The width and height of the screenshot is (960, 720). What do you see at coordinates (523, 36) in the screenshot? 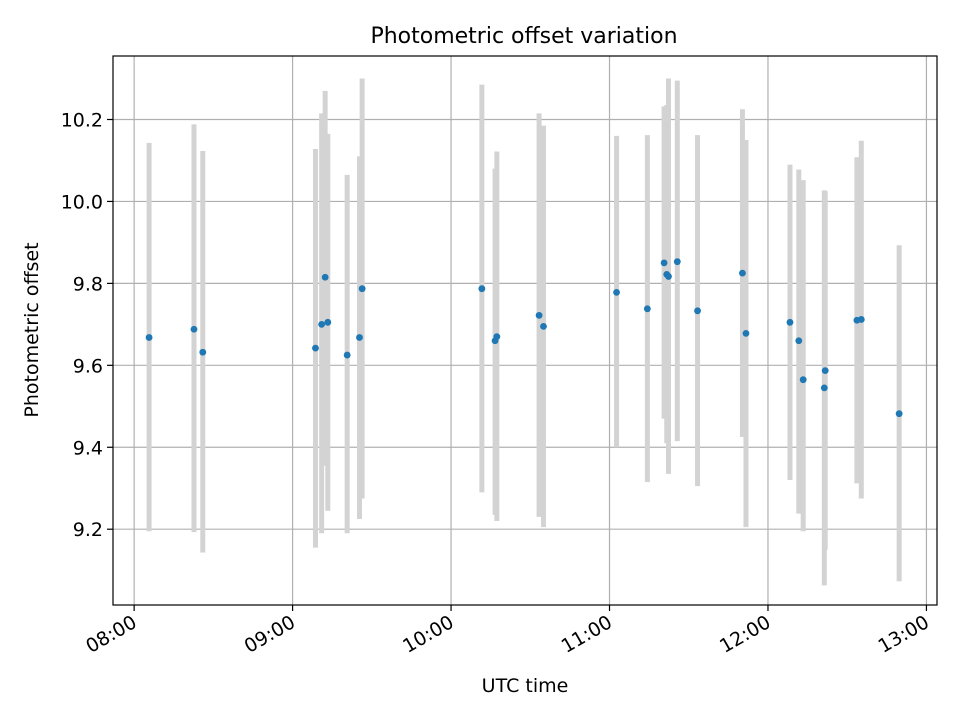
I see `chart-title: Photometric offset variation` at bounding box center [523, 36].